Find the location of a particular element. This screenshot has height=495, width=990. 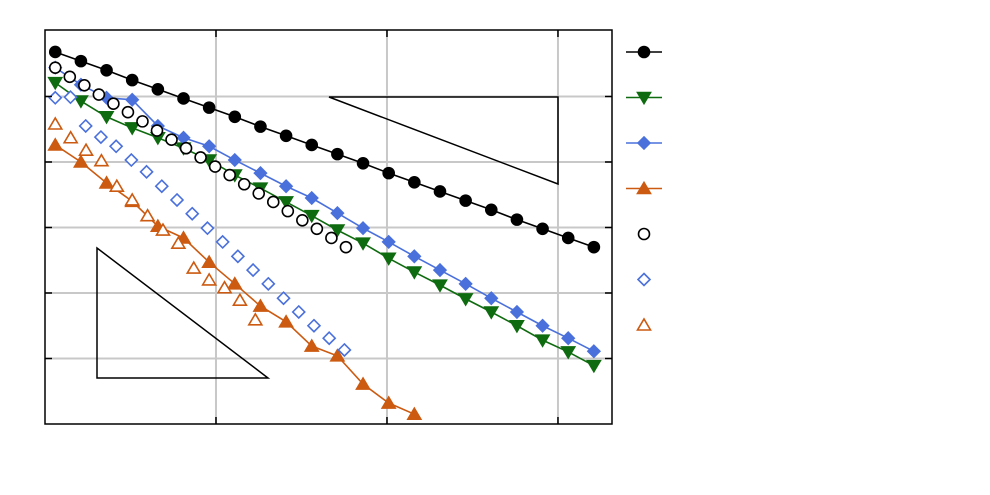

slope-triangle is located at coordinates (443, 141).